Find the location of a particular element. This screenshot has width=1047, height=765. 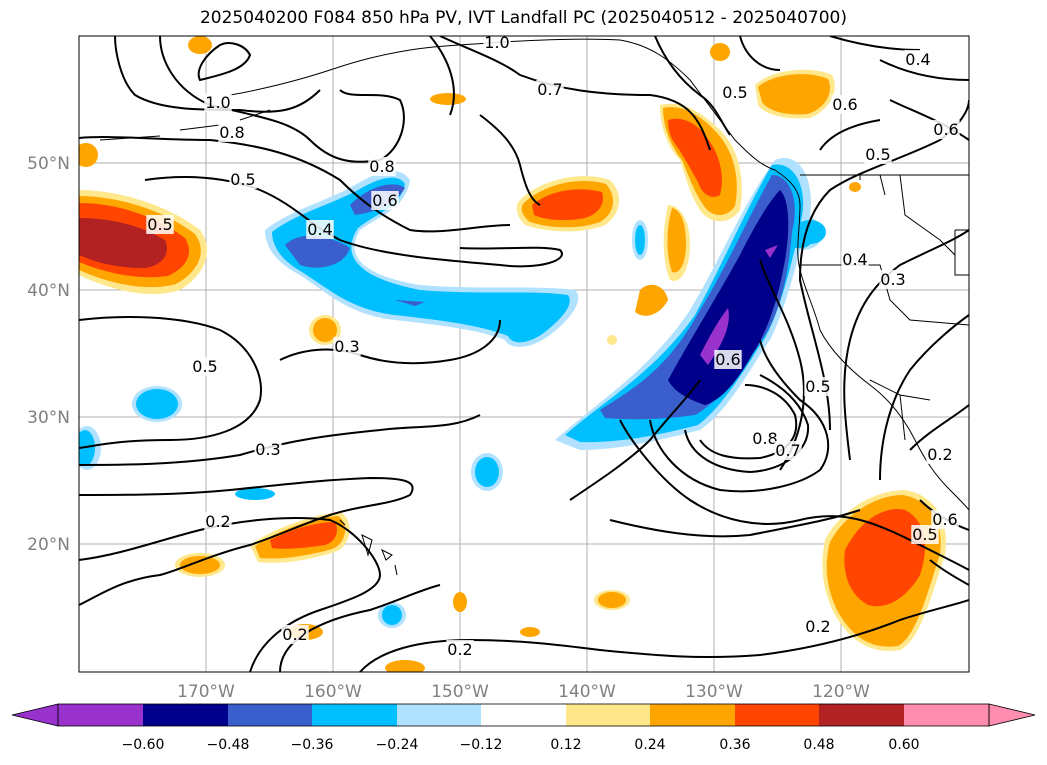

lat-label: 20°N is located at coordinates (48, 545).